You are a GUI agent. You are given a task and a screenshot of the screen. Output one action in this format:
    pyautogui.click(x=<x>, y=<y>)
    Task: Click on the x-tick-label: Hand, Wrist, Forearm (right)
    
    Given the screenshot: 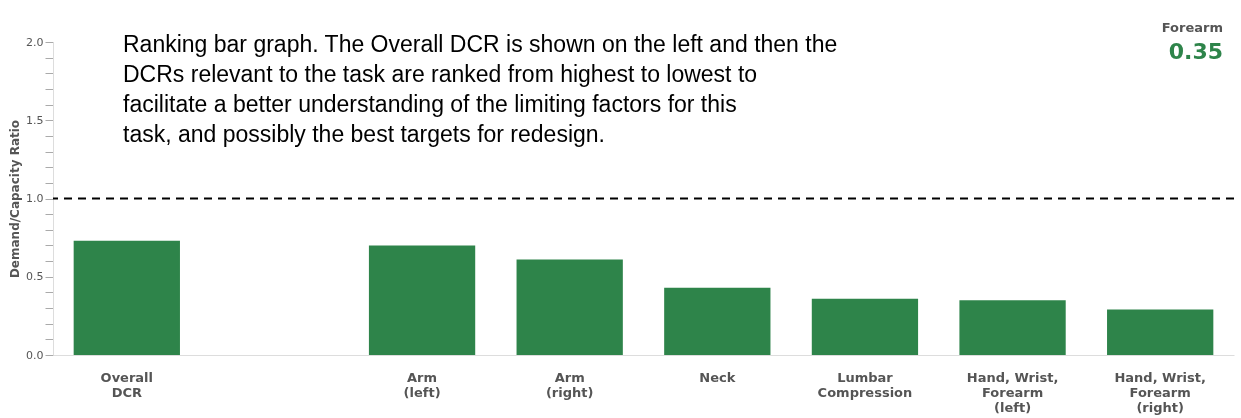 What is the action you would take?
    pyautogui.click(x=1160, y=392)
    